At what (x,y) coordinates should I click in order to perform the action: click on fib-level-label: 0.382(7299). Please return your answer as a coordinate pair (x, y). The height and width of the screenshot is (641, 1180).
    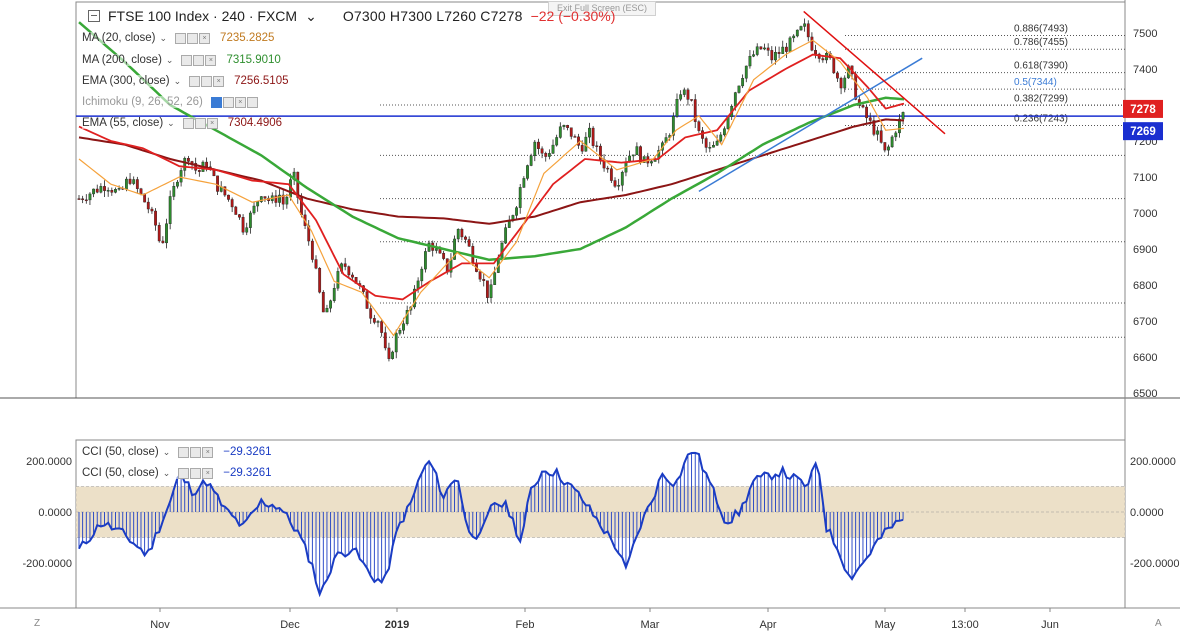
    Looking at the image, I should click on (1041, 98).